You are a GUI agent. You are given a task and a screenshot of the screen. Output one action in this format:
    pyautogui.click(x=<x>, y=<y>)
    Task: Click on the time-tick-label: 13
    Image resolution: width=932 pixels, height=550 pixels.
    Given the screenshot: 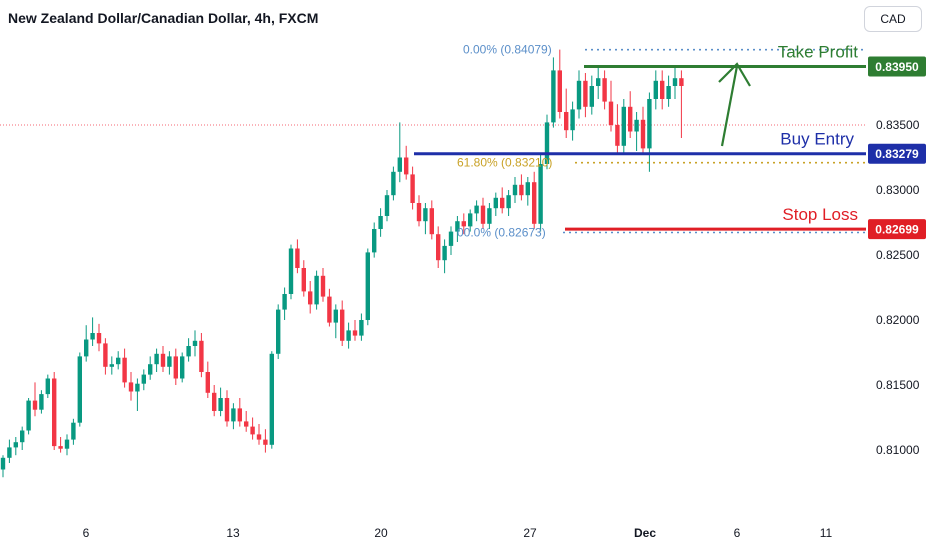 What is the action you would take?
    pyautogui.click(x=233, y=533)
    